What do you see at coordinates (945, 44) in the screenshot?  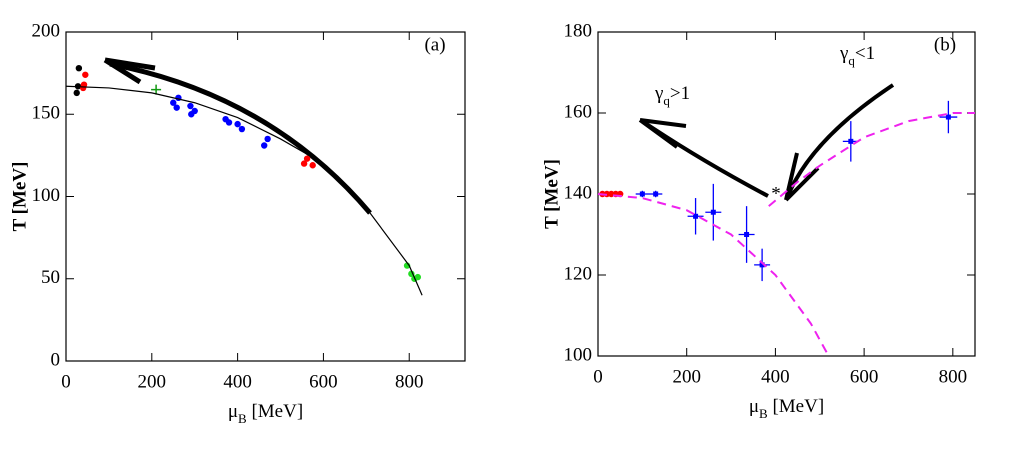 I see `panel-label: (b)` at bounding box center [945, 44].